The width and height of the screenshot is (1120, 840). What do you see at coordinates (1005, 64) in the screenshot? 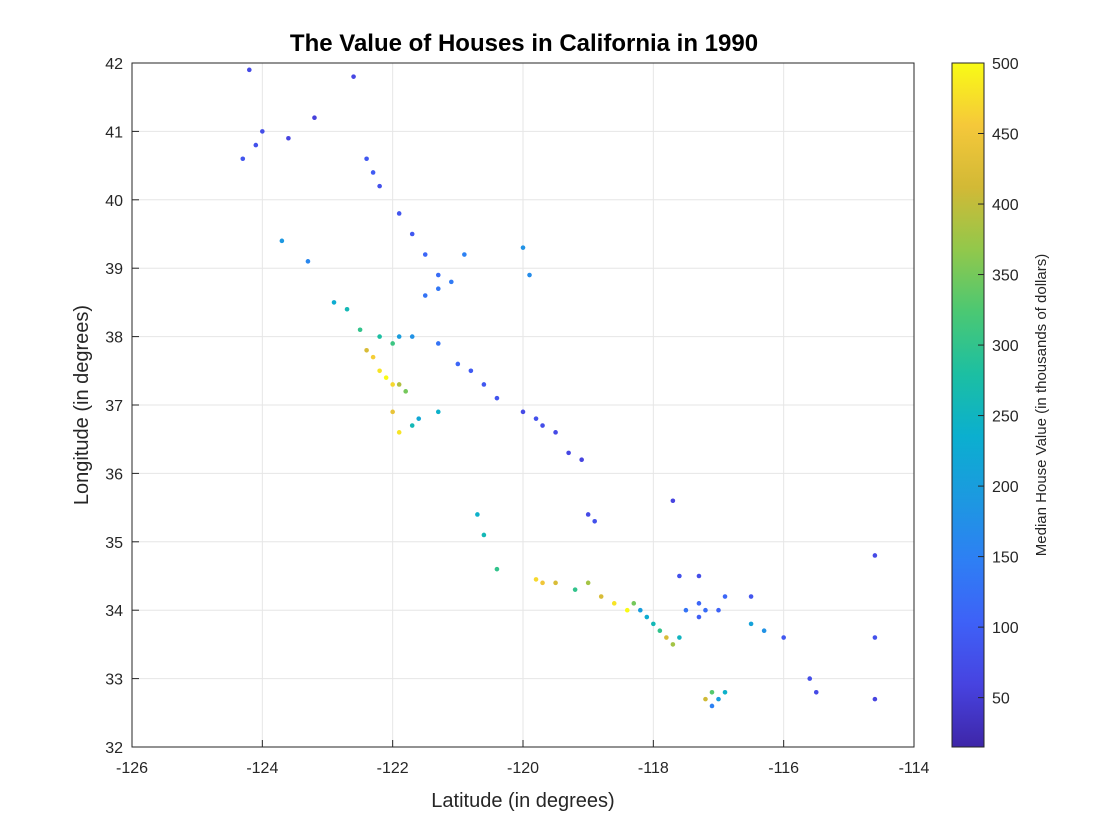
I see `colorbar-tick-label: 500` at bounding box center [1005, 64].